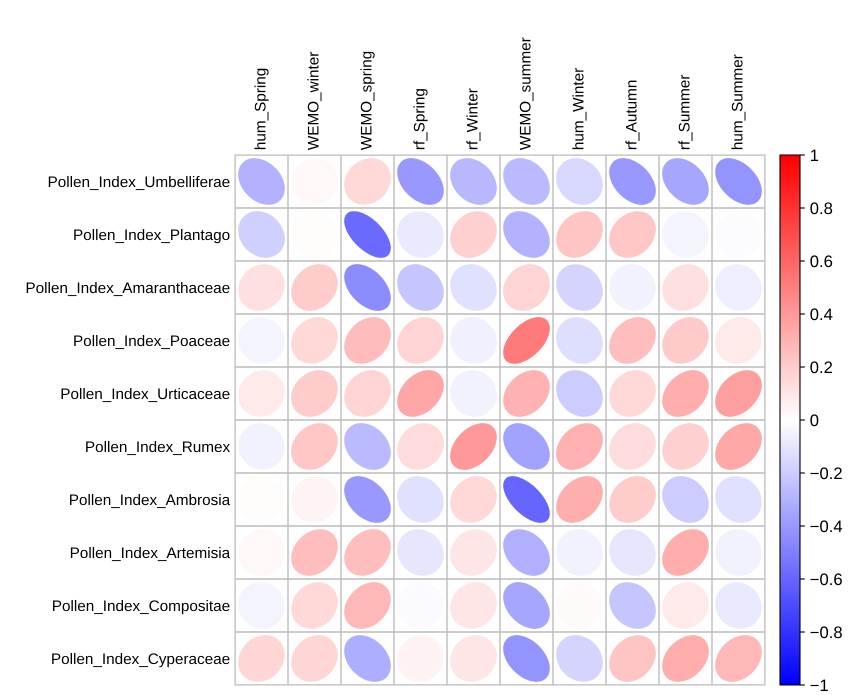  What do you see at coordinates (821, 261) in the screenshot?
I see `color-bar-label: 0.6` at bounding box center [821, 261].